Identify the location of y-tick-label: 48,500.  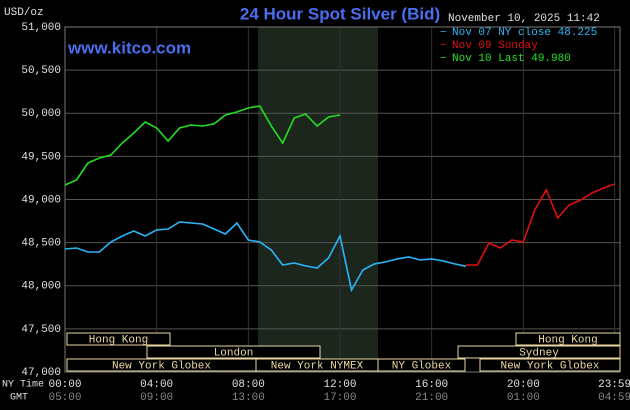
(41, 244).